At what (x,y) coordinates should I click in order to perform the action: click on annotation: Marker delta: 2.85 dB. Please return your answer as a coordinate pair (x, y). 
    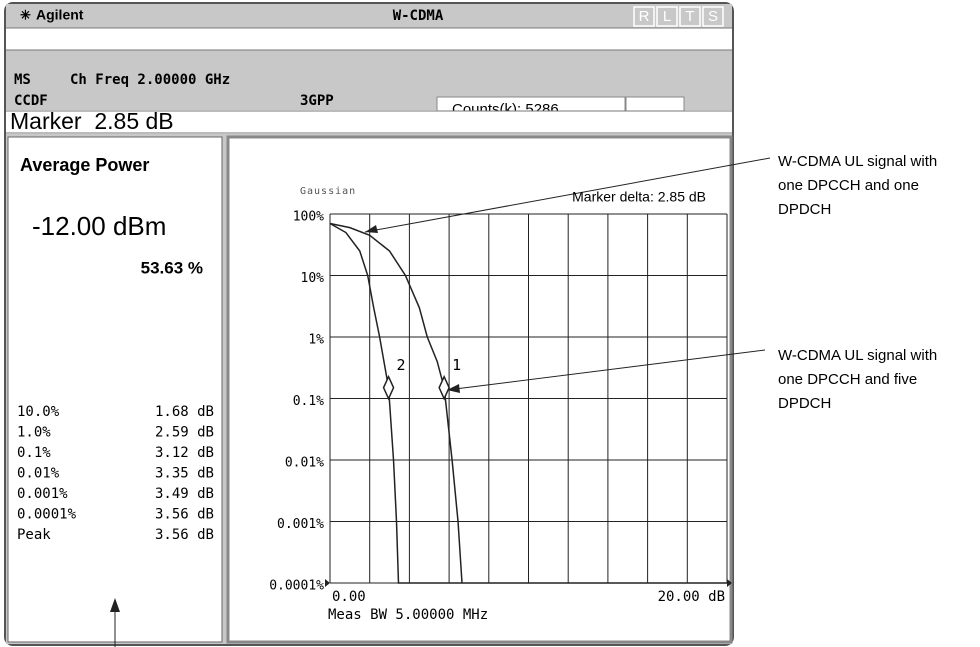
    Looking at the image, I should click on (639, 197).